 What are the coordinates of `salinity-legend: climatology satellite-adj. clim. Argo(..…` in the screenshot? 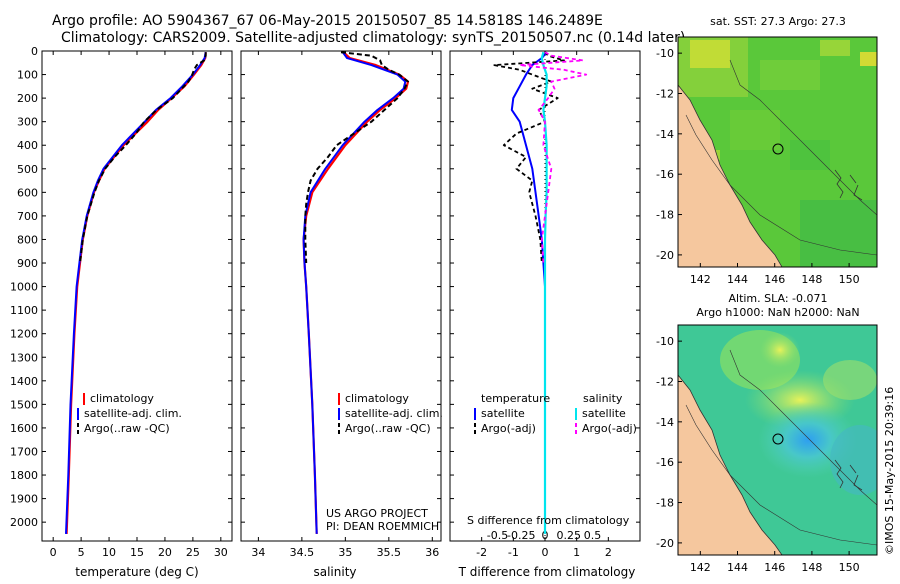 It's located at (384, 462).